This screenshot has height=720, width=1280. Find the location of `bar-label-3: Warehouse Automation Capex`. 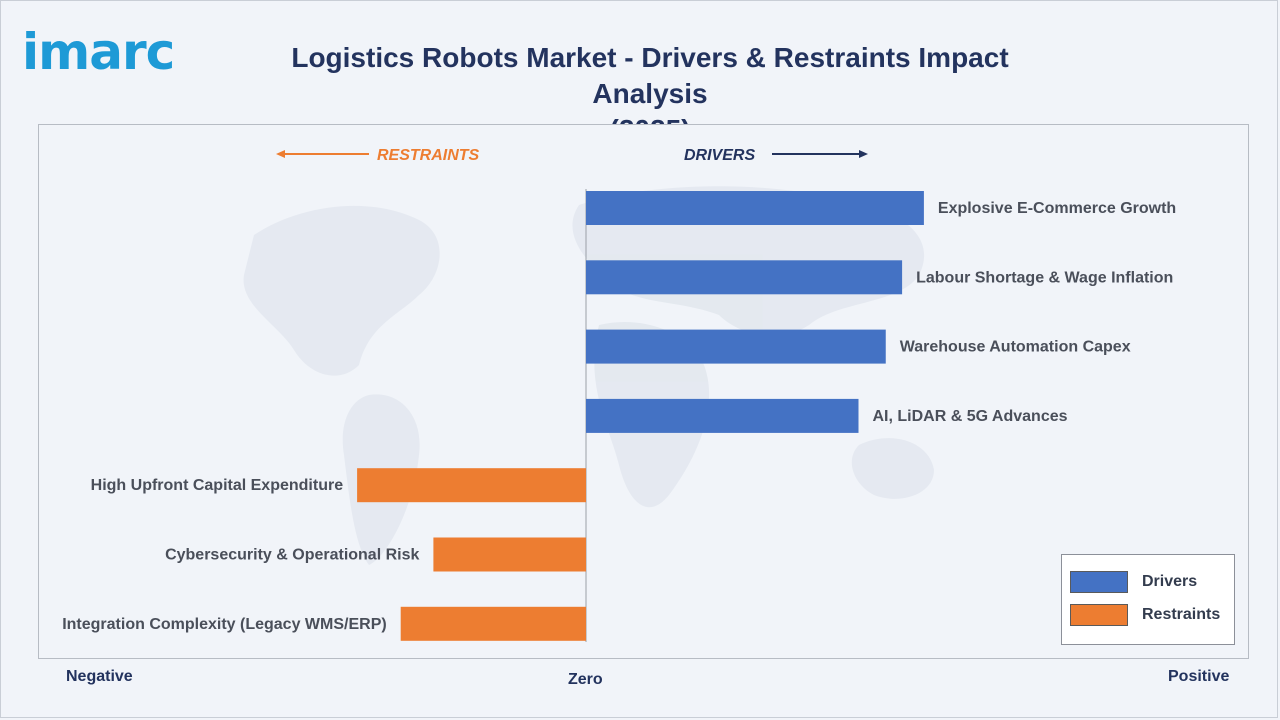

bar-label-3: Warehouse Automation Capex is located at coordinates (1015, 347).